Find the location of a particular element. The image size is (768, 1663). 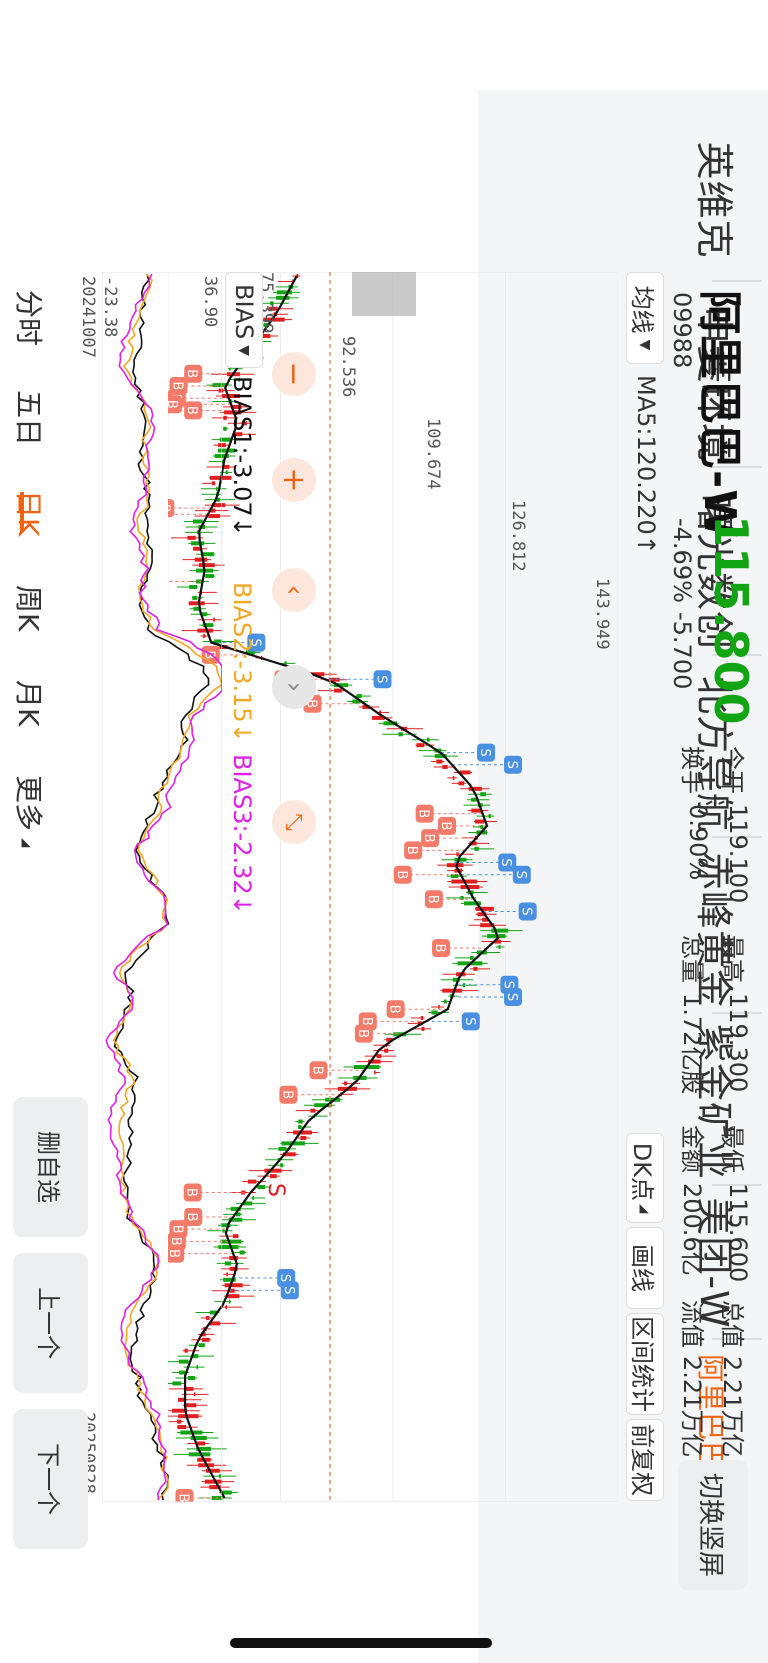

chevron-down-icon: ▼ is located at coordinates (645, 345).